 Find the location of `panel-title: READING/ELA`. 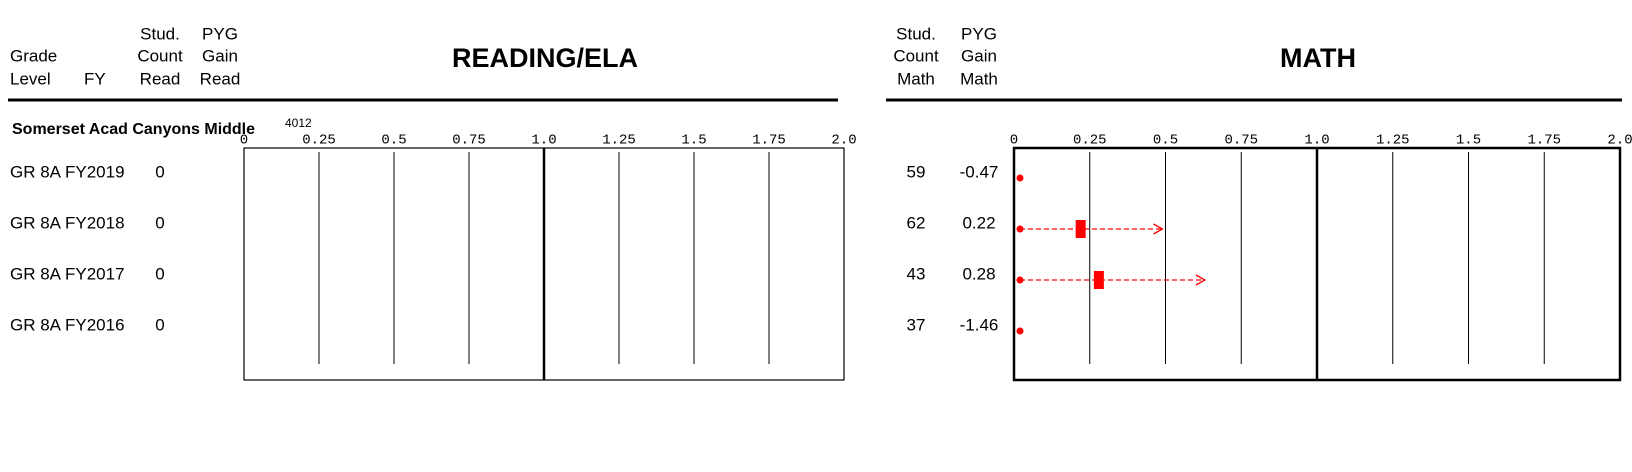

panel-title: READING/ELA is located at coordinates (545, 58).